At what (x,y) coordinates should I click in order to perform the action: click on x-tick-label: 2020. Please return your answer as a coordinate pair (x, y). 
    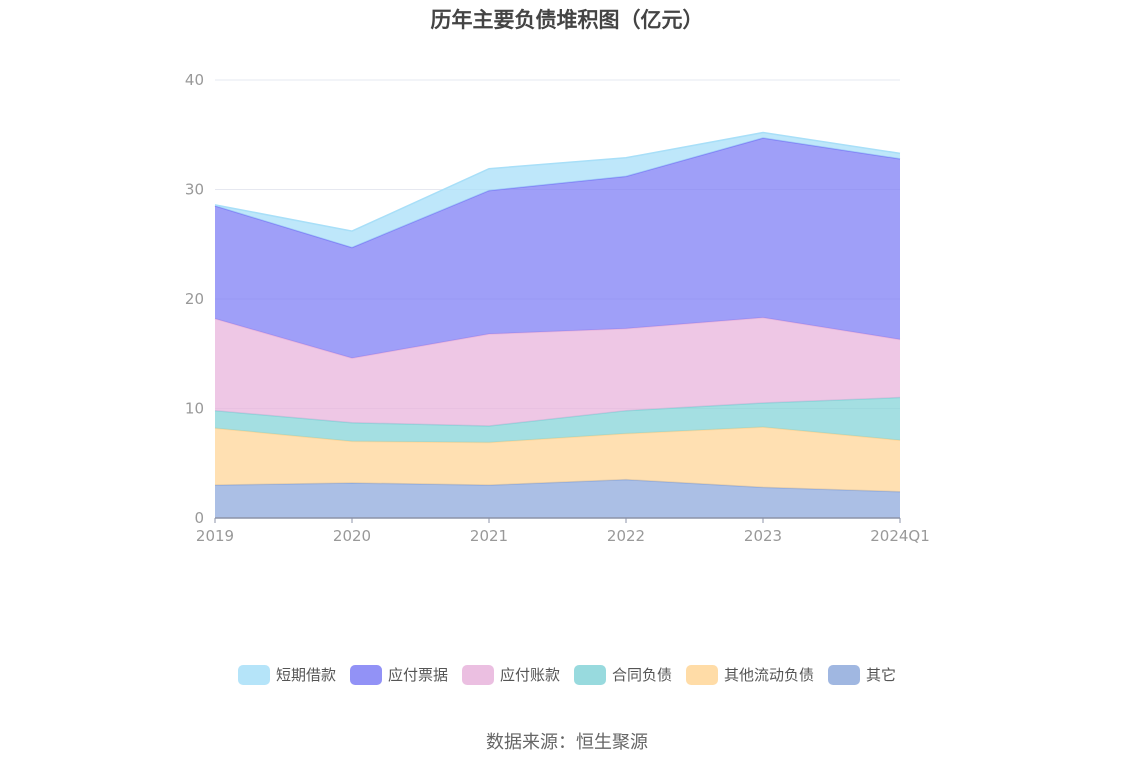
    Looking at the image, I should click on (352, 536).